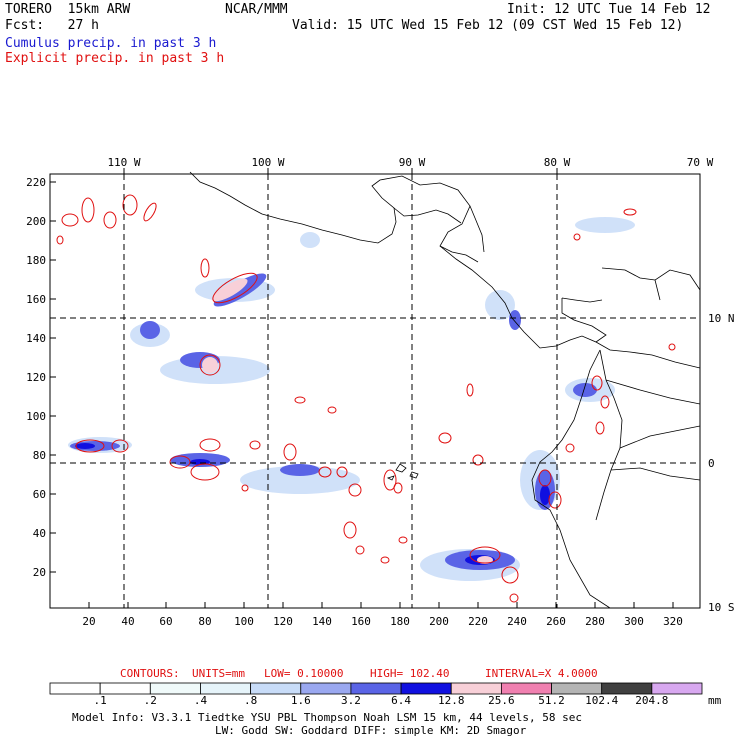 The width and height of the screenshot is (740, 740). Describe the element at coordinates (412, 162) in the screenshot. I see `lon-label: 90 W` at that location.